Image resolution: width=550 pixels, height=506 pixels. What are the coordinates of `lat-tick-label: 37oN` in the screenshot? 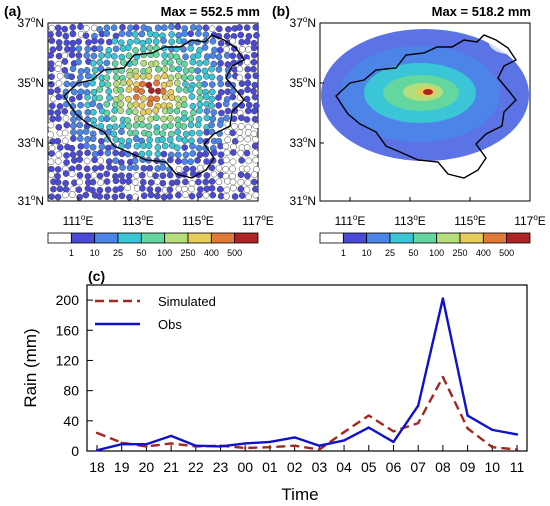 It's located at (31, 22).